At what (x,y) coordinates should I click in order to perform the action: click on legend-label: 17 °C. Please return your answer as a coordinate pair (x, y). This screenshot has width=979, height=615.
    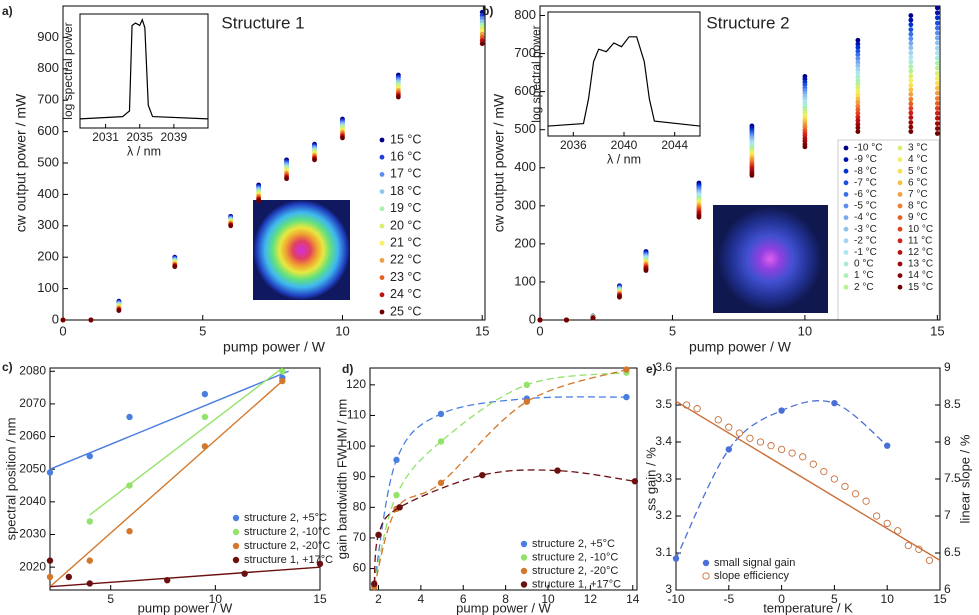
    Looking at the image, I should click on (405, 174).